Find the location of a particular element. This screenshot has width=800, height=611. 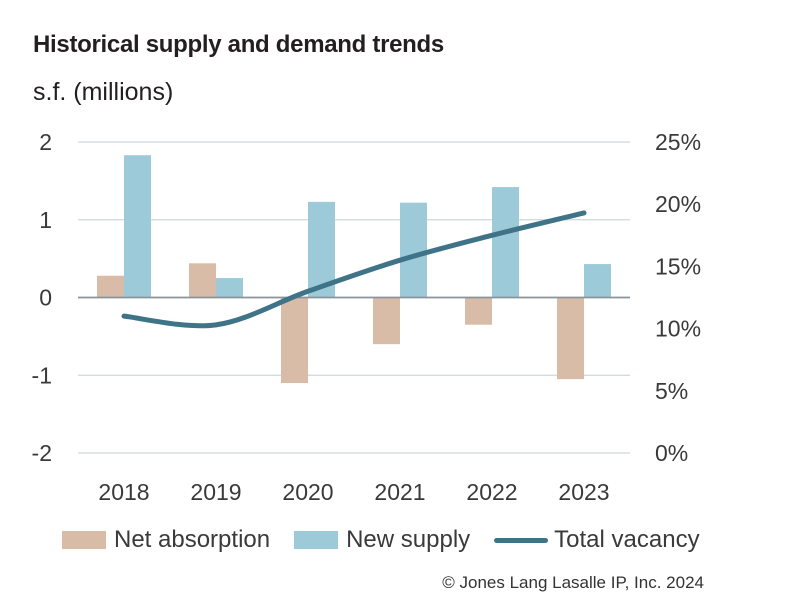

x-axis-tick-label: 2020 is located at coordinates (307, 492).